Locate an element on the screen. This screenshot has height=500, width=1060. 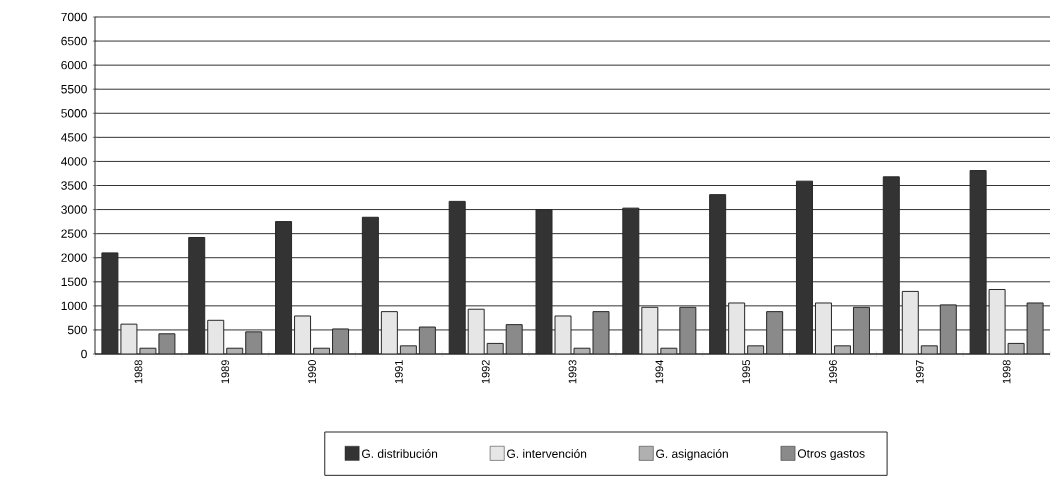
y-tick-label: 2500 is located at coordinates (74, 233).